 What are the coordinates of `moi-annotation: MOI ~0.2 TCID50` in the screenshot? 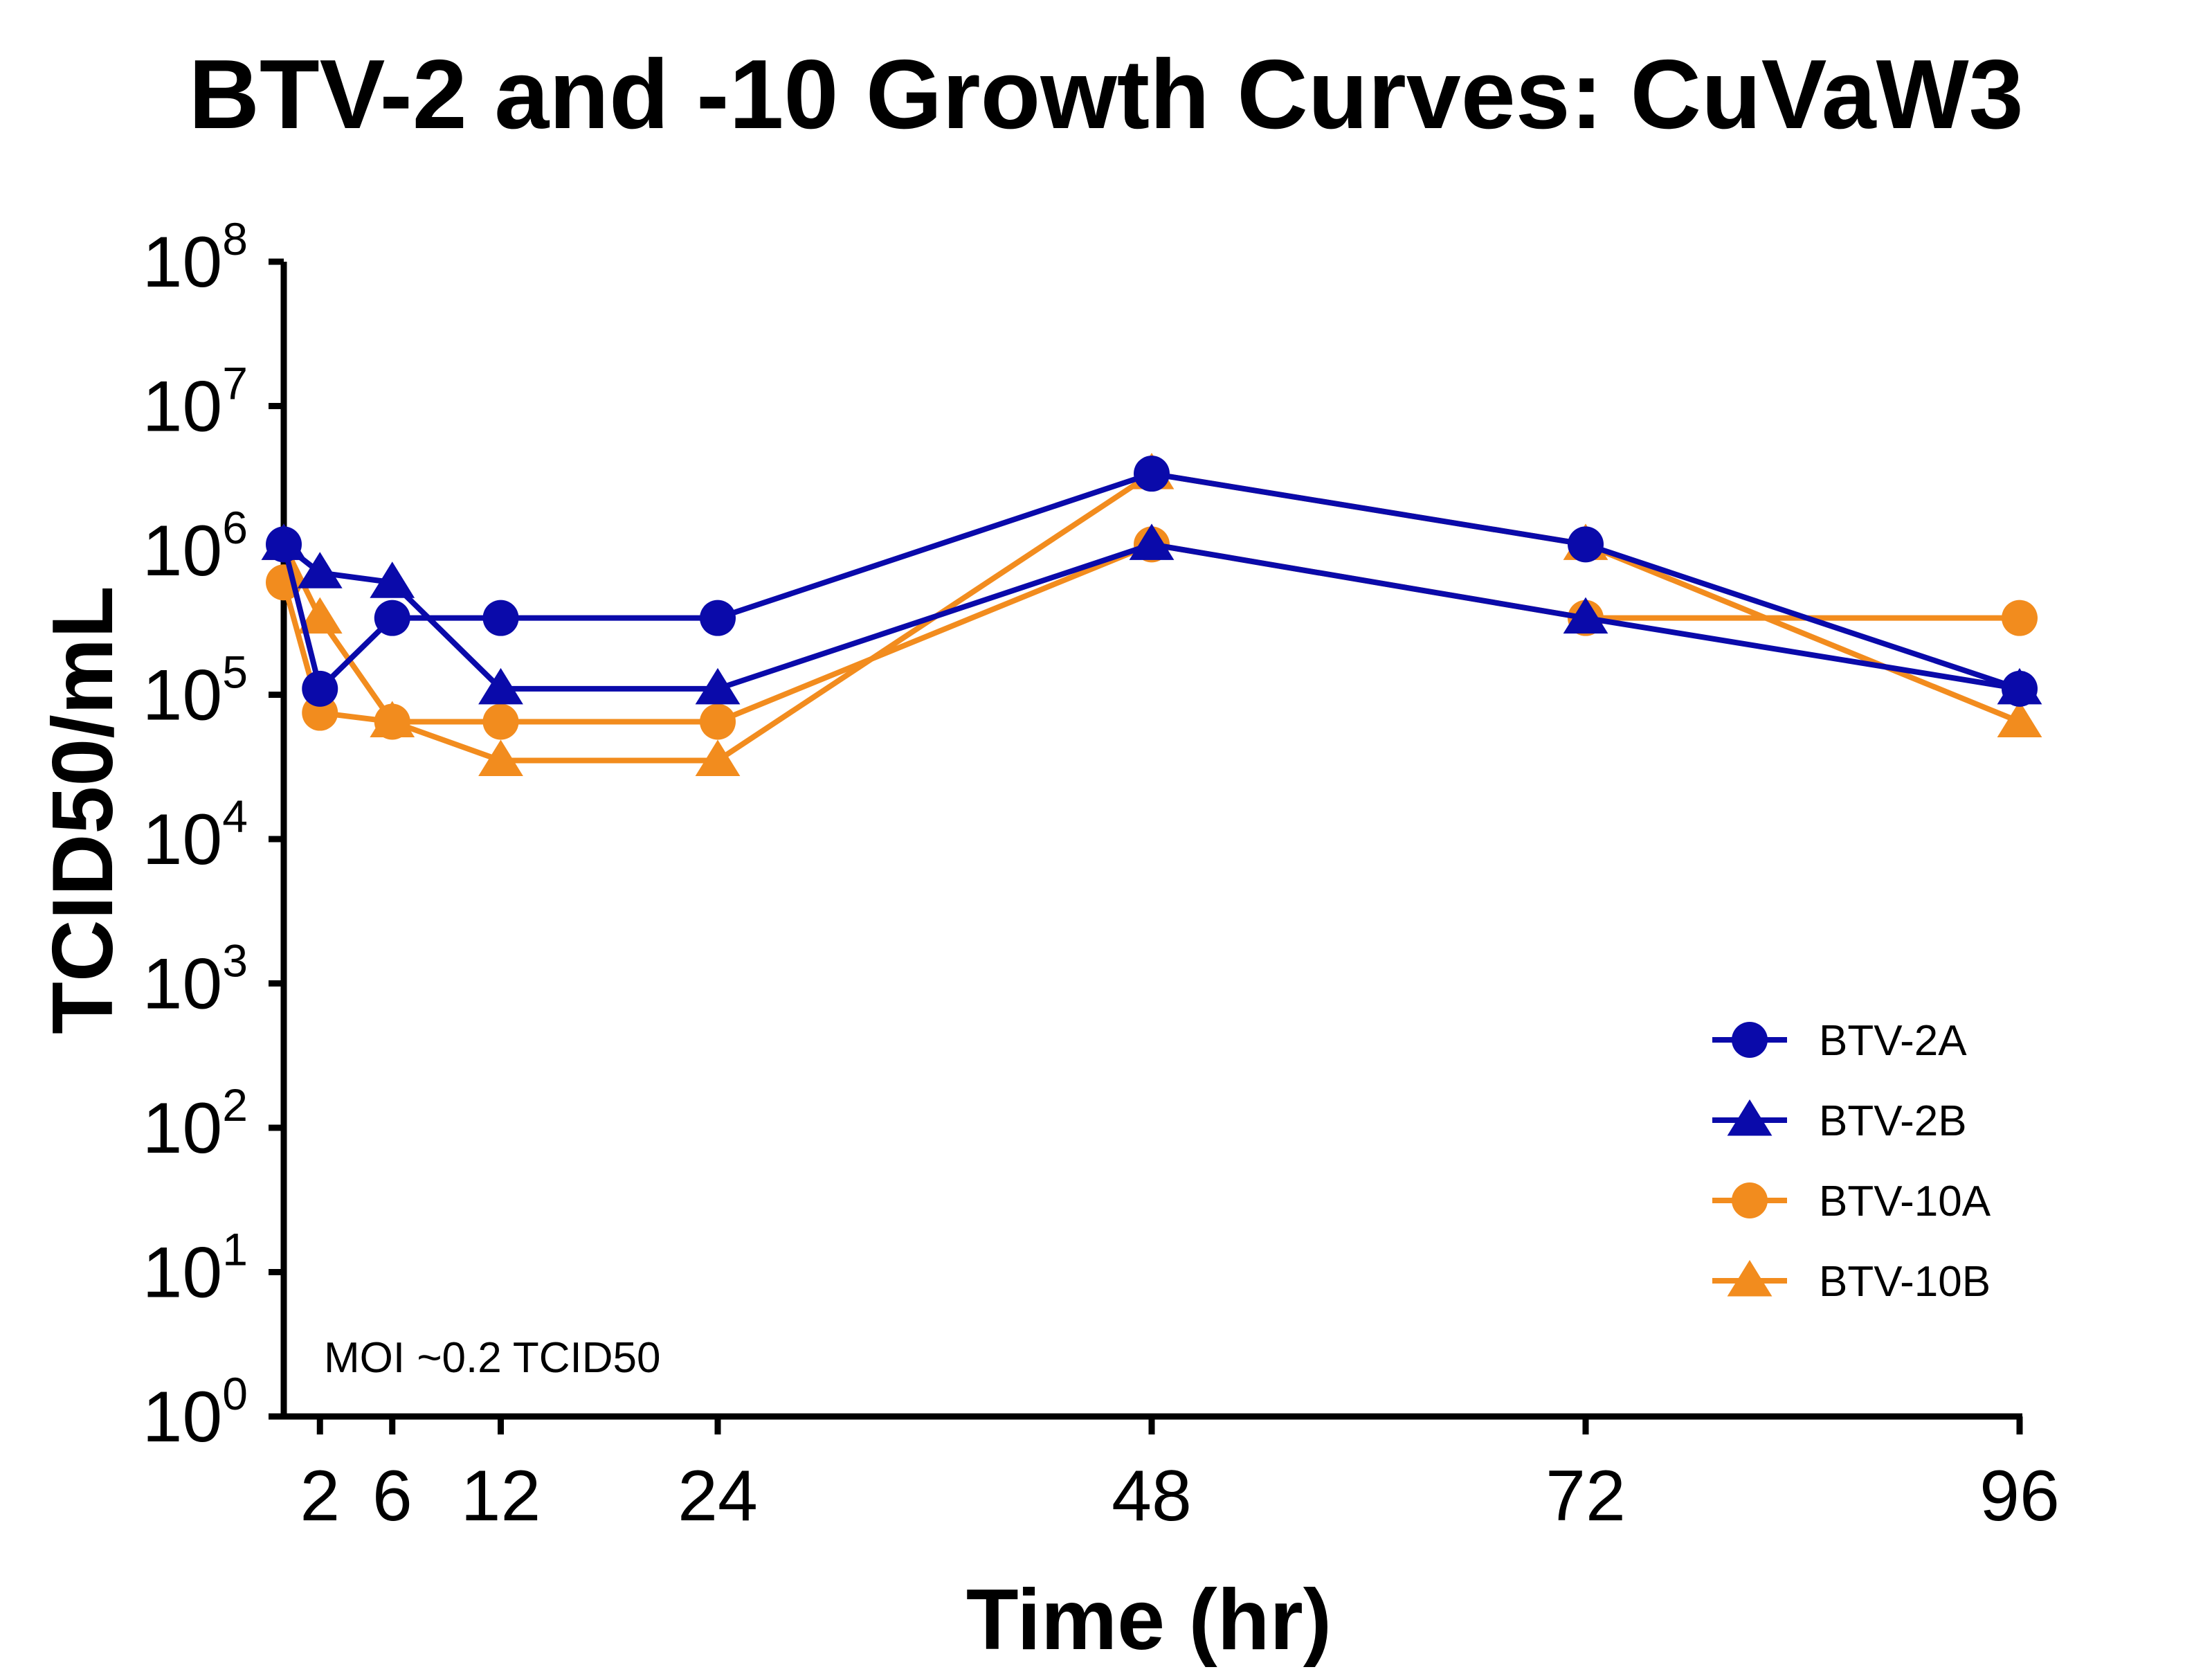 It's located at (492, 1358).